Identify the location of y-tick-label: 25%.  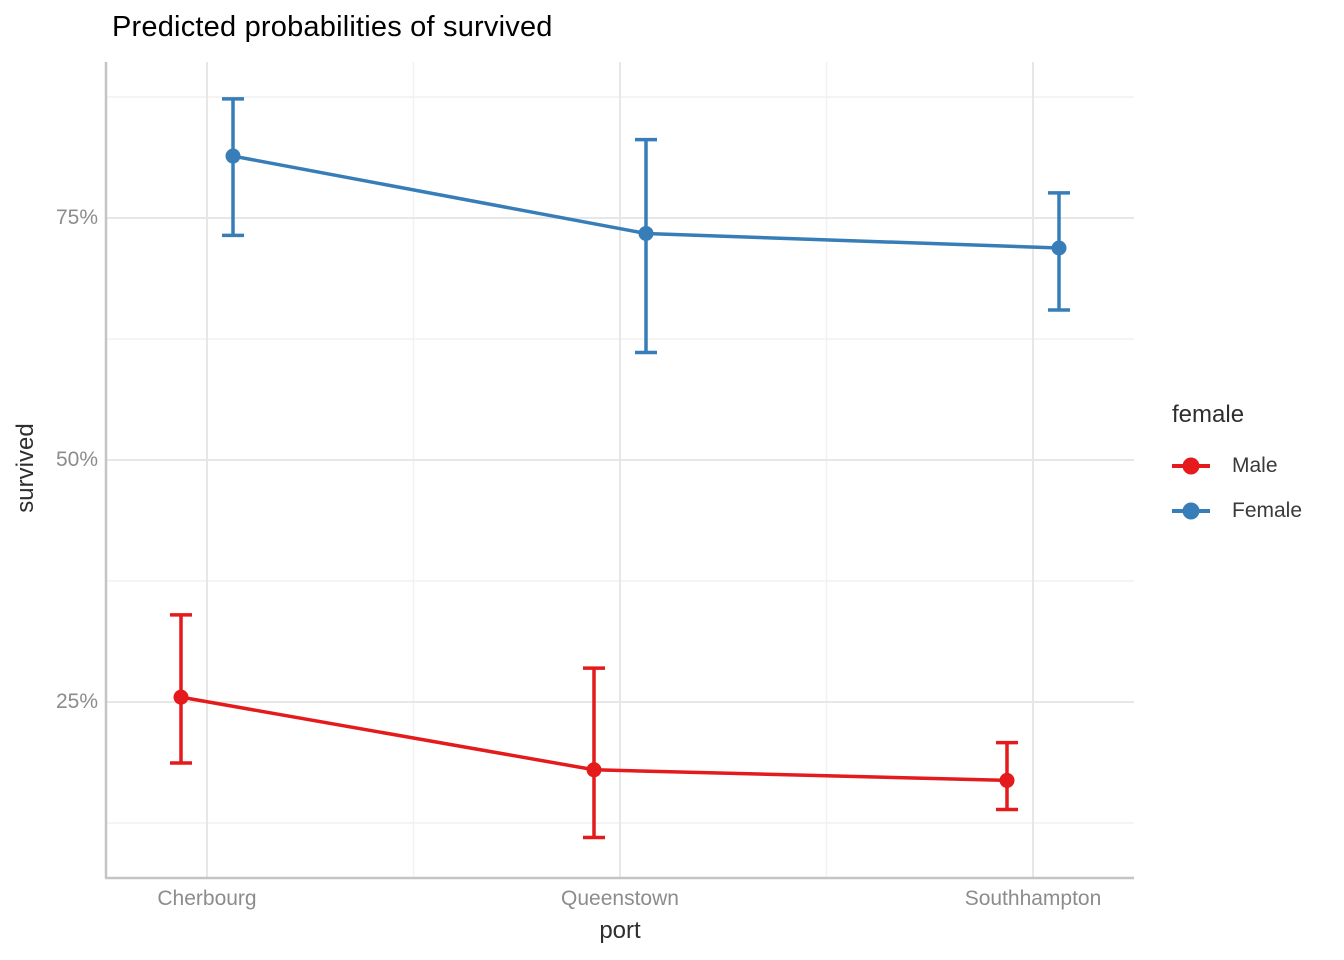
(76, 701).